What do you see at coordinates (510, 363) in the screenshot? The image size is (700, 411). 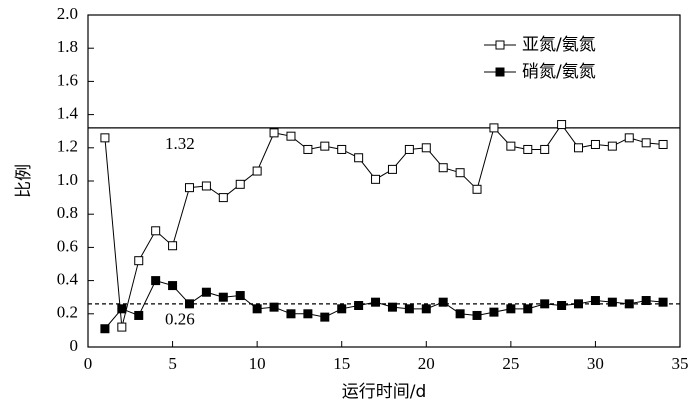 I see `x-tick-label: 25` at bounding box center [510, 363].